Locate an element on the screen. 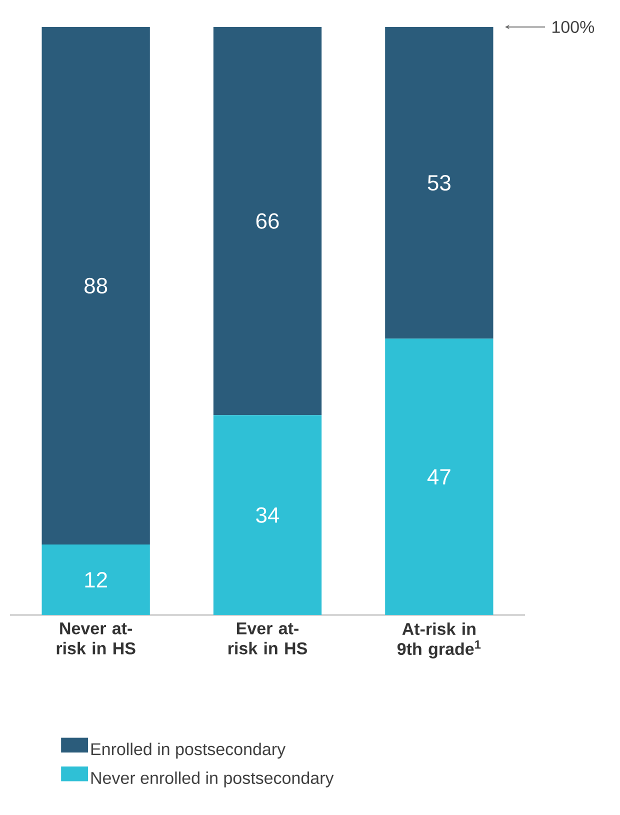  data-label: 12 is located at coordinates (96, 580).